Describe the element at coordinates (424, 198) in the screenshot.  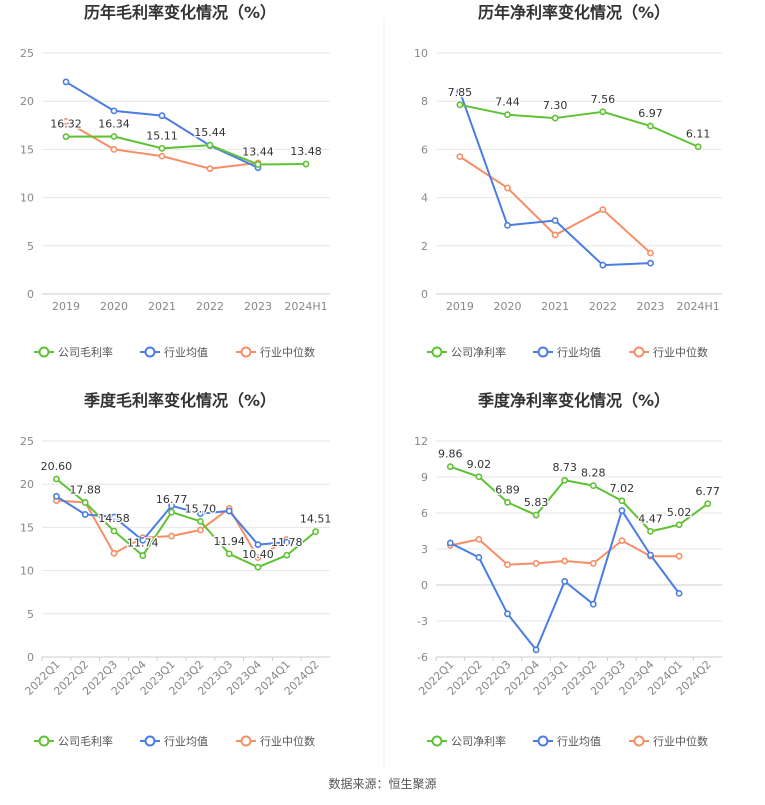
I see `y-tick-label: 4` at that location.